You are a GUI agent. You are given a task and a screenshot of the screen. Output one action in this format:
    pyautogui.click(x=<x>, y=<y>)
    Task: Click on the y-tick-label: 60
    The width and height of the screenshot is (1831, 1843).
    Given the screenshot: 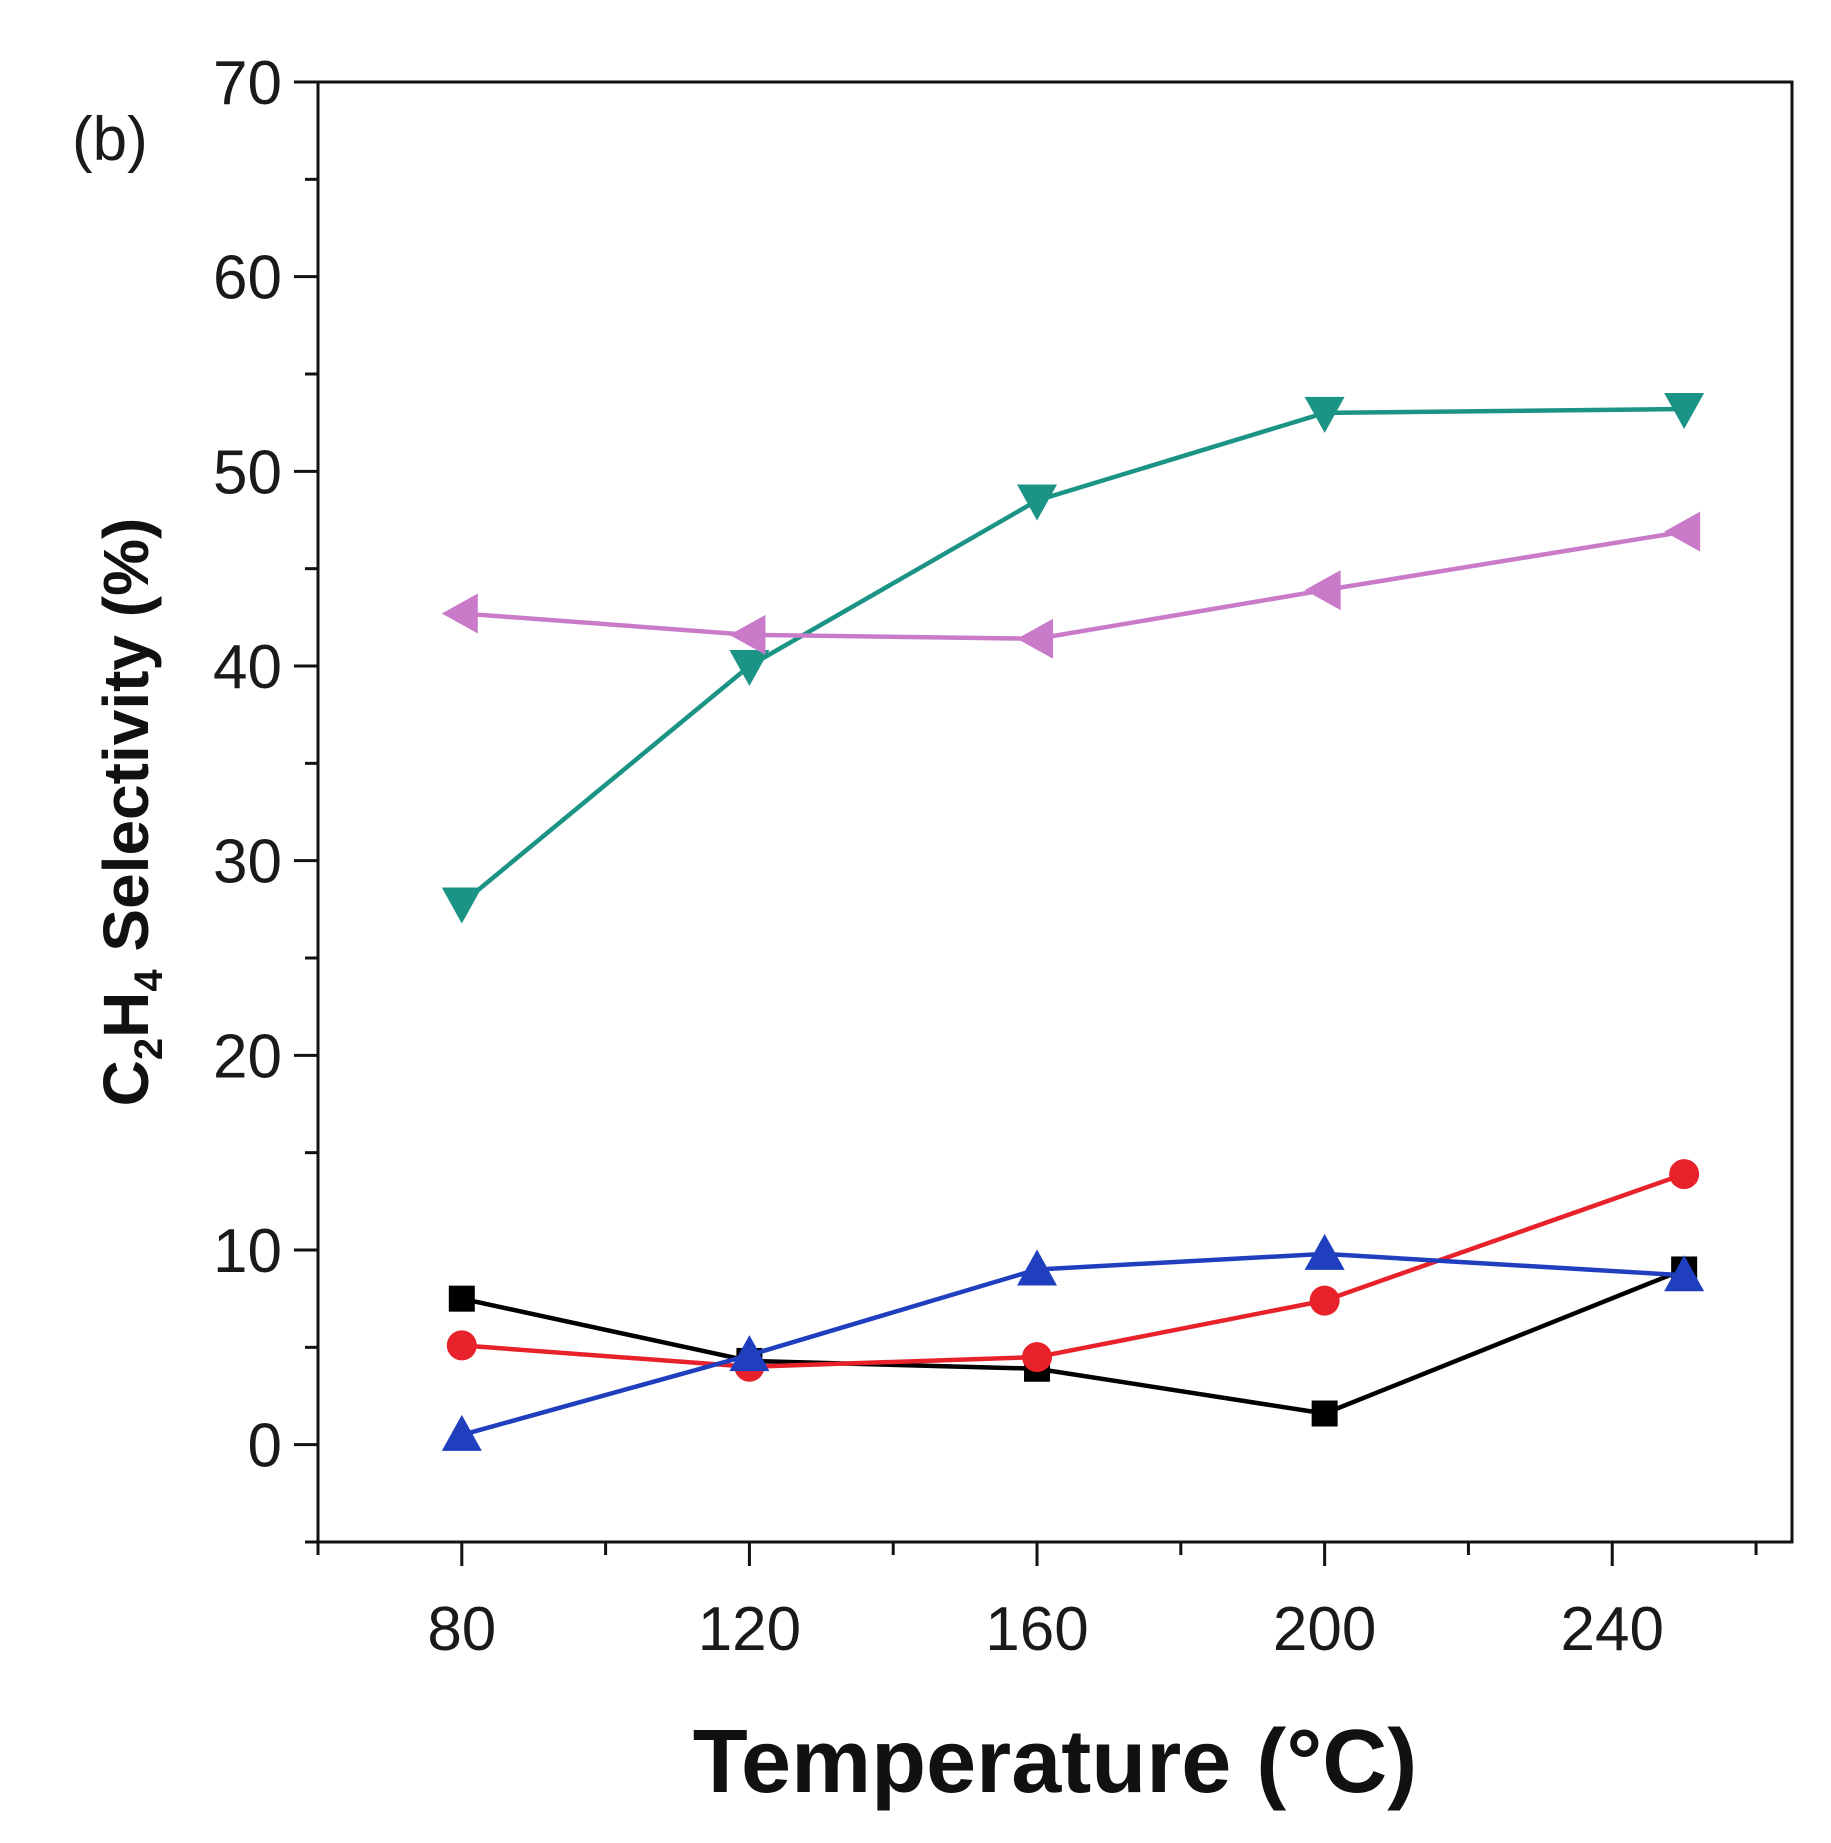 What is the action you would take?
    pyautogui.click(x=247, y=278)
    